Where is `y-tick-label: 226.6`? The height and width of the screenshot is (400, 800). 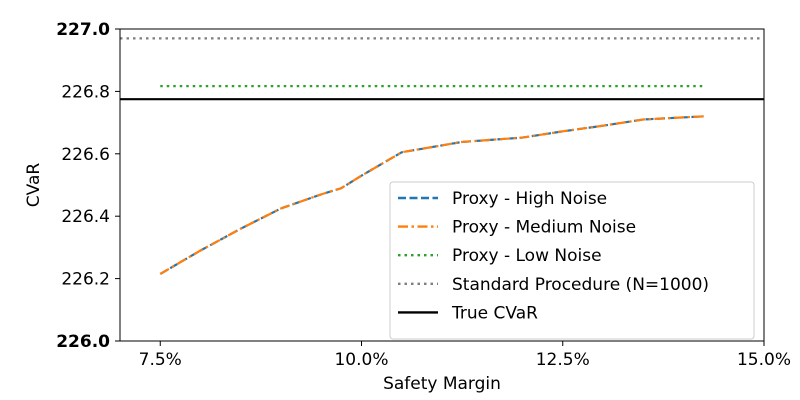 y-tick-label: 226.6 is located at coordinates (85, 155).